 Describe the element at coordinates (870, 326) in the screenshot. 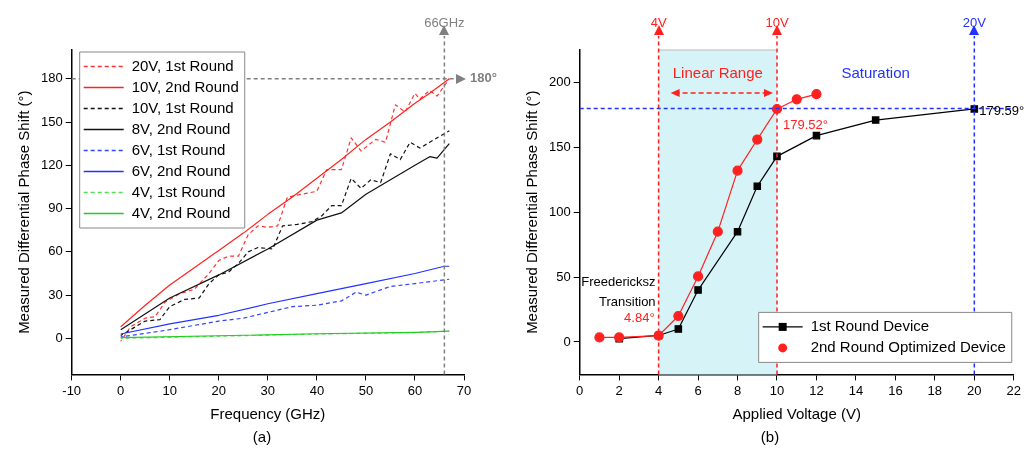

I see `legend-label: 1st Round Device` at that location.